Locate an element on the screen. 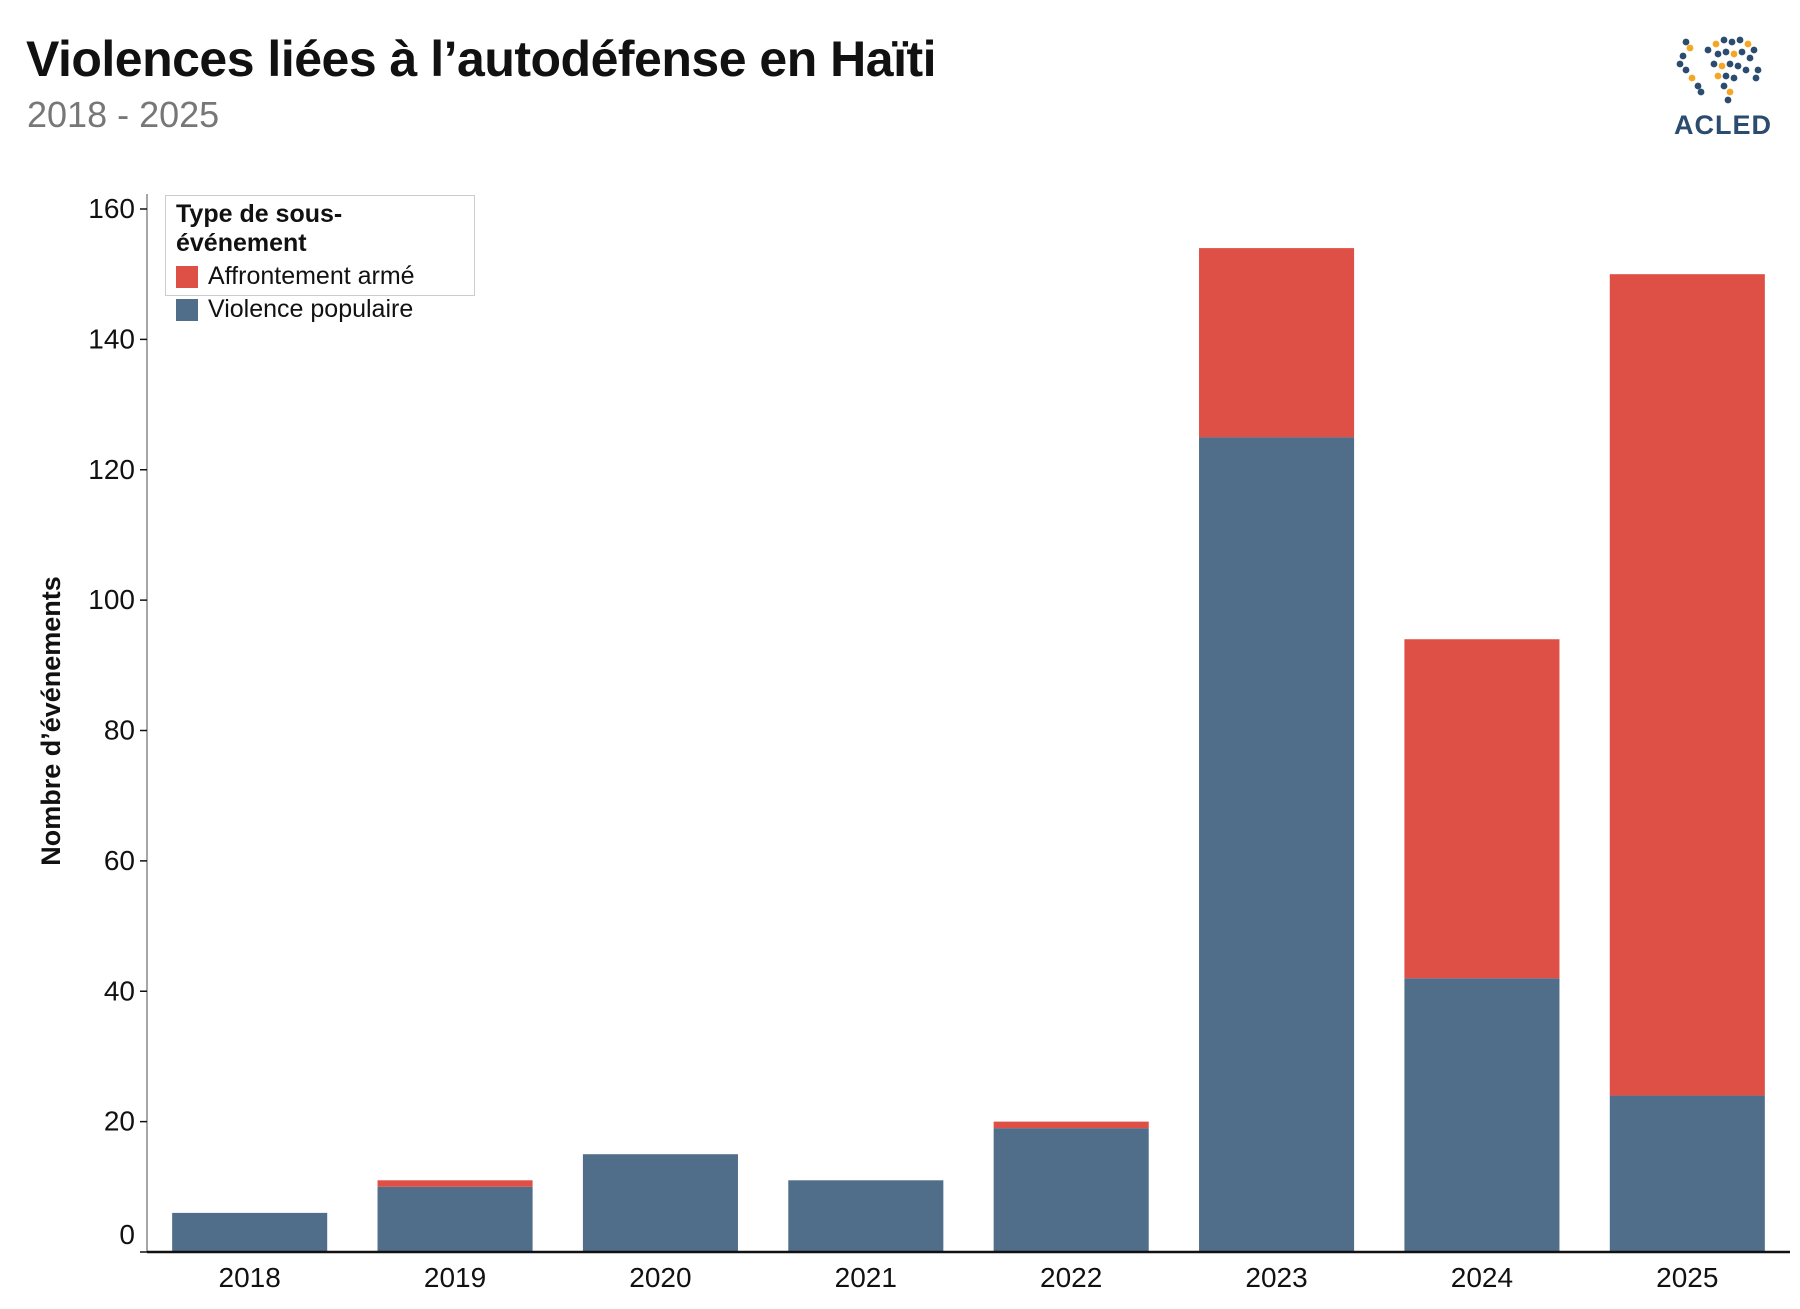 Image resolution: width=1800 pixels, height=1309 pixels. bar-2020-violence-populaire is located at coordinates (660, 1203).